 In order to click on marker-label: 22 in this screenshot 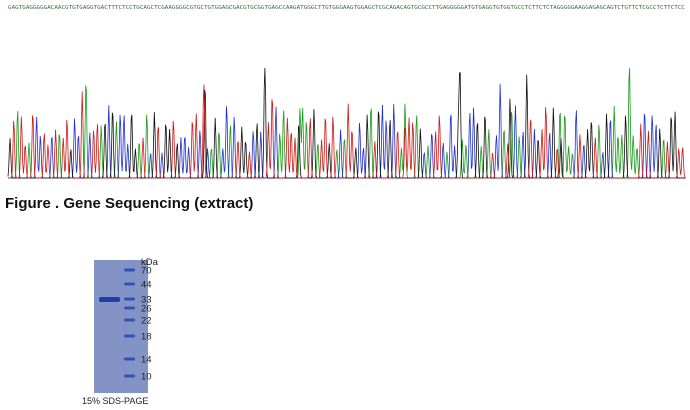, I will do `click(146, 321)`.